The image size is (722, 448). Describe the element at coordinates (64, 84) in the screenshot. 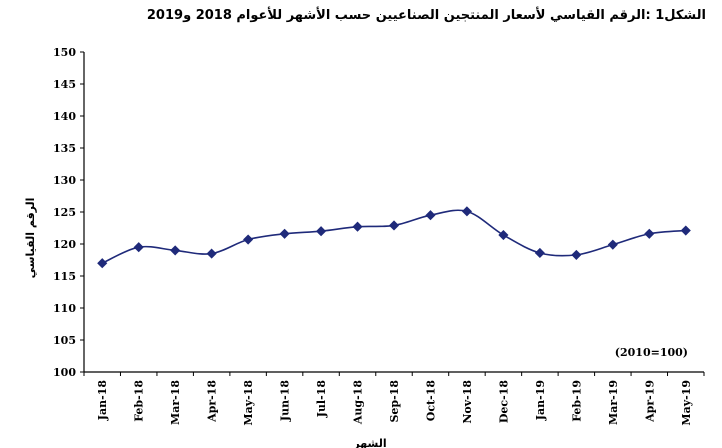

I see `y-tick-label: 145` at that location.